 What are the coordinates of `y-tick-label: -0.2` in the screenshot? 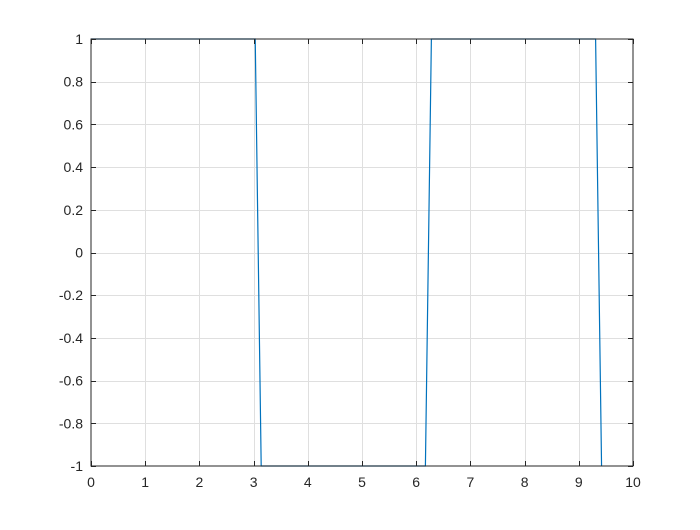 It's located at (71, 295).